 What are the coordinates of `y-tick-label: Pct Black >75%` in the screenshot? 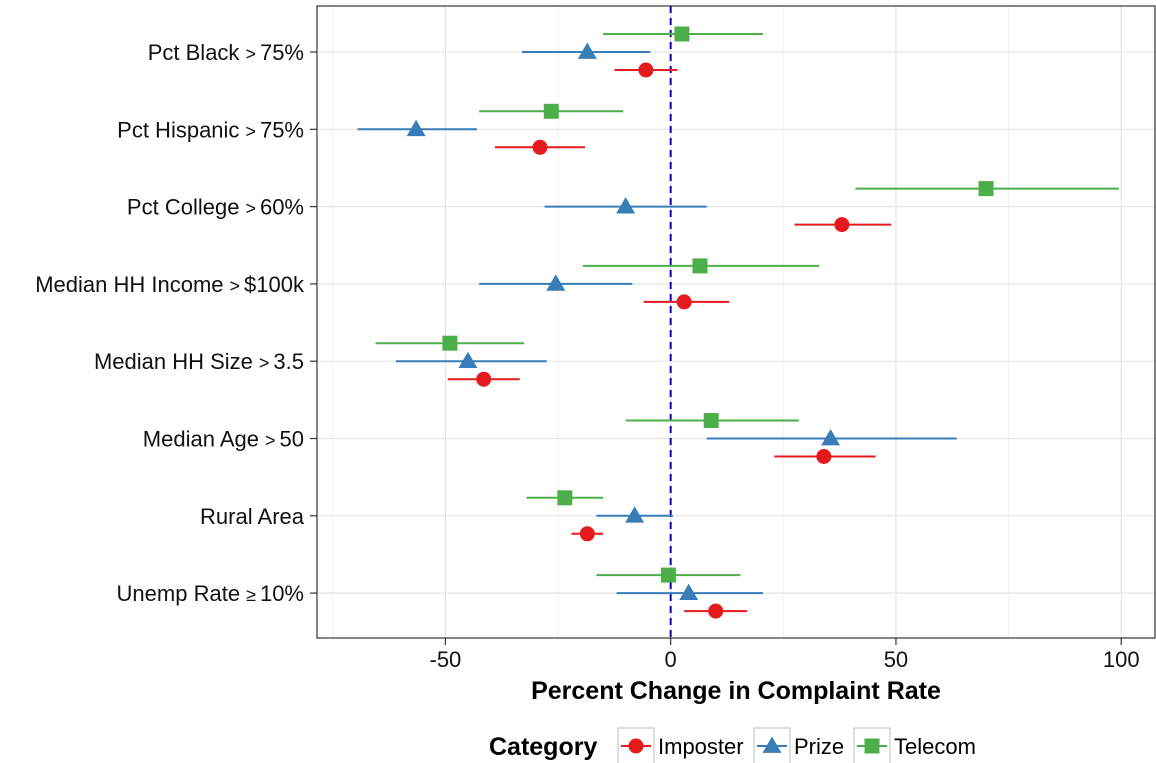 It's located at (226, 52).